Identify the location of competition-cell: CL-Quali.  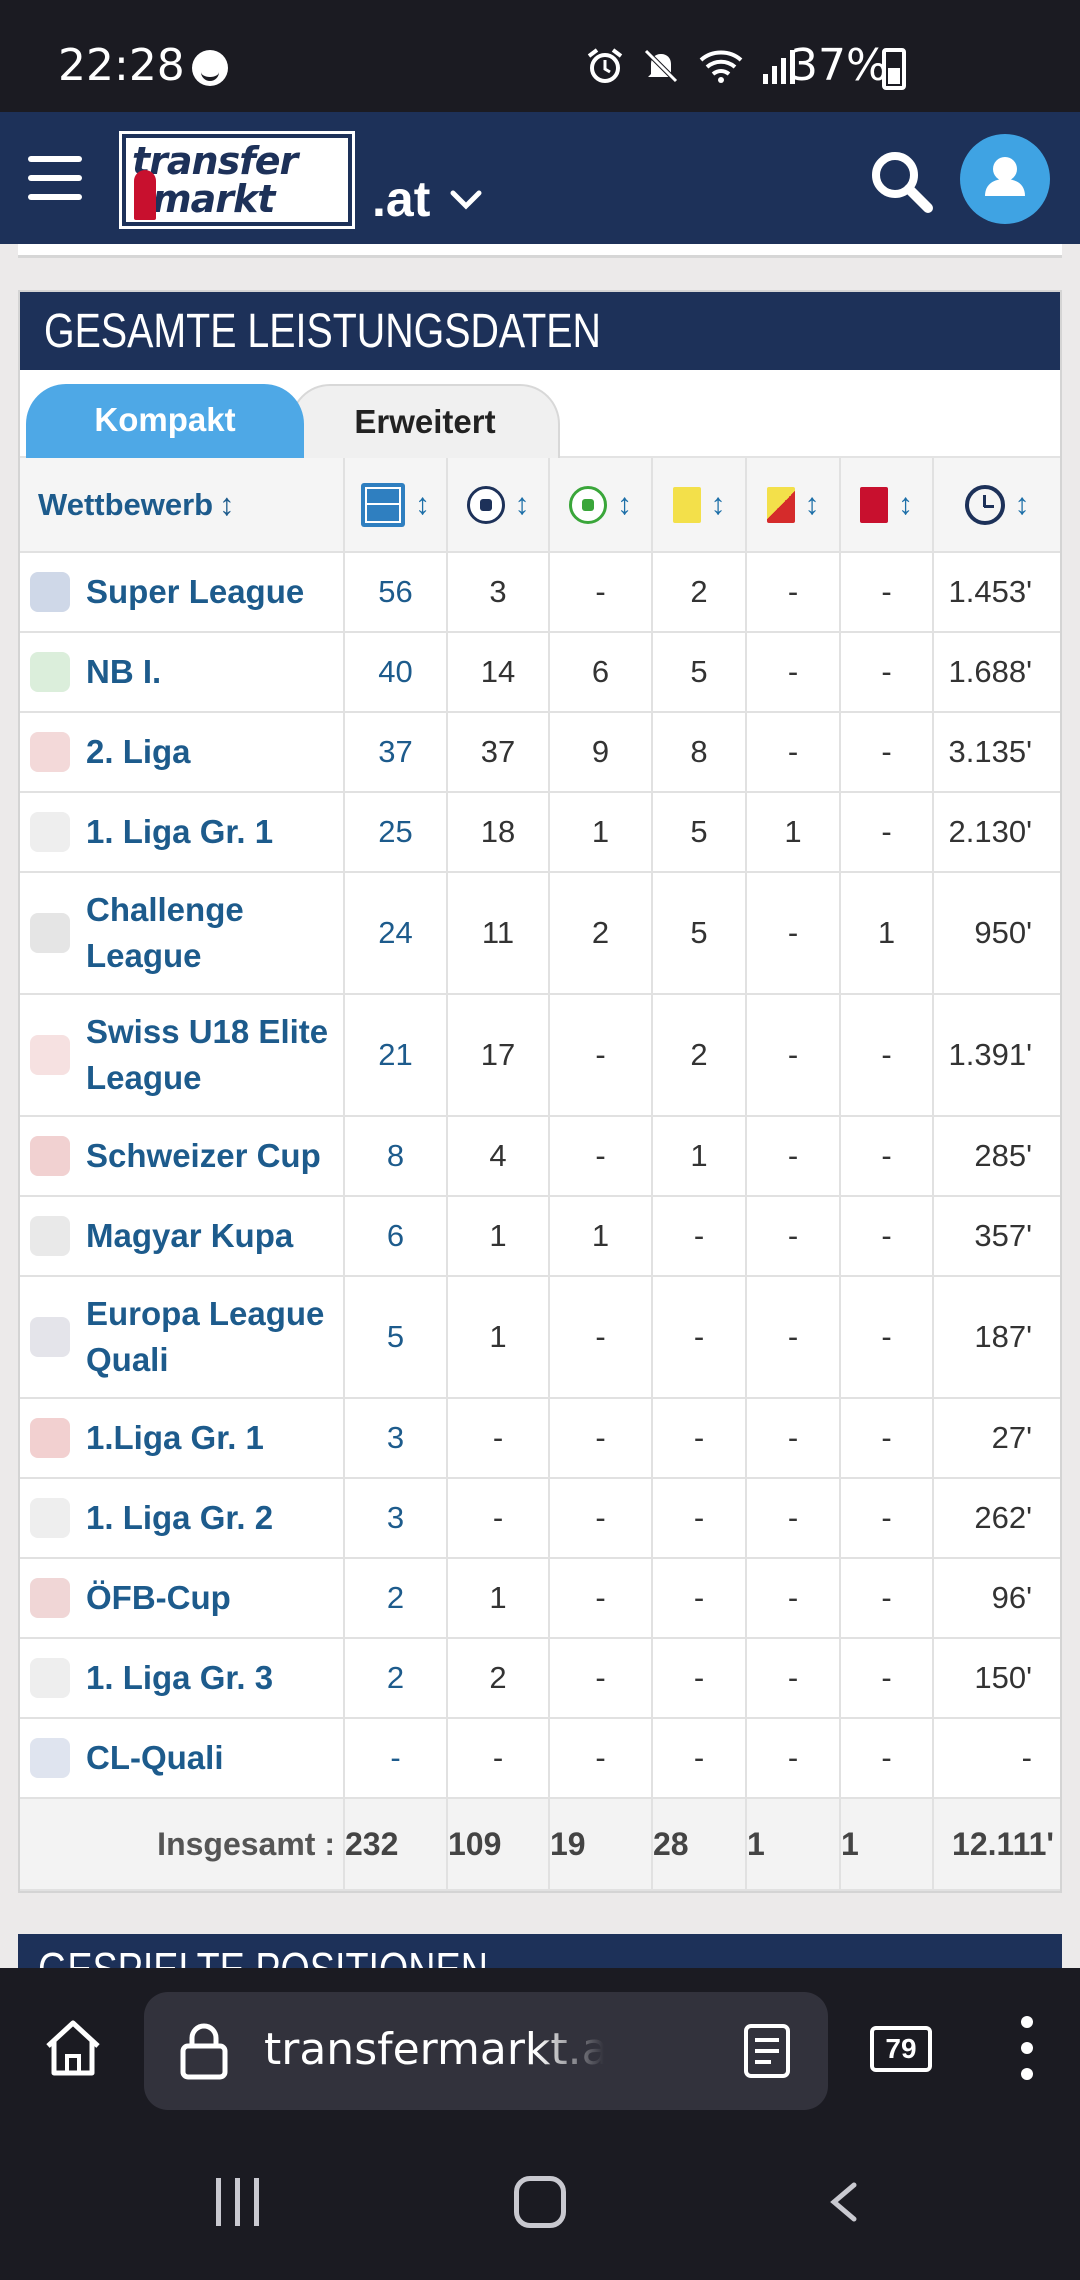
(182, 1758).